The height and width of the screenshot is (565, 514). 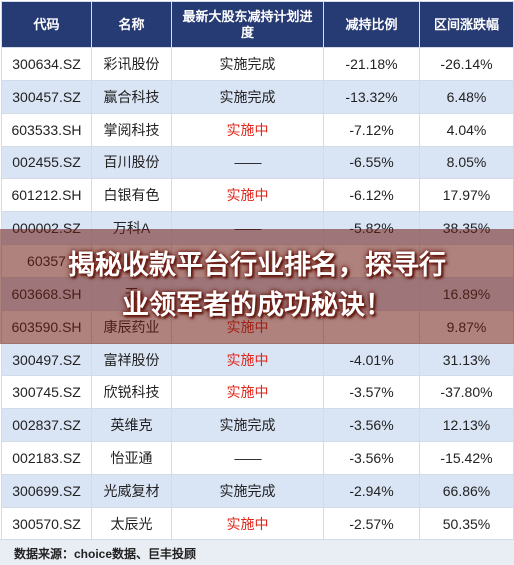 What do you see at coordinates (466, 392) in the screenshot?
I see `cell-change: -37.80%` at bounding box center [466, 392].